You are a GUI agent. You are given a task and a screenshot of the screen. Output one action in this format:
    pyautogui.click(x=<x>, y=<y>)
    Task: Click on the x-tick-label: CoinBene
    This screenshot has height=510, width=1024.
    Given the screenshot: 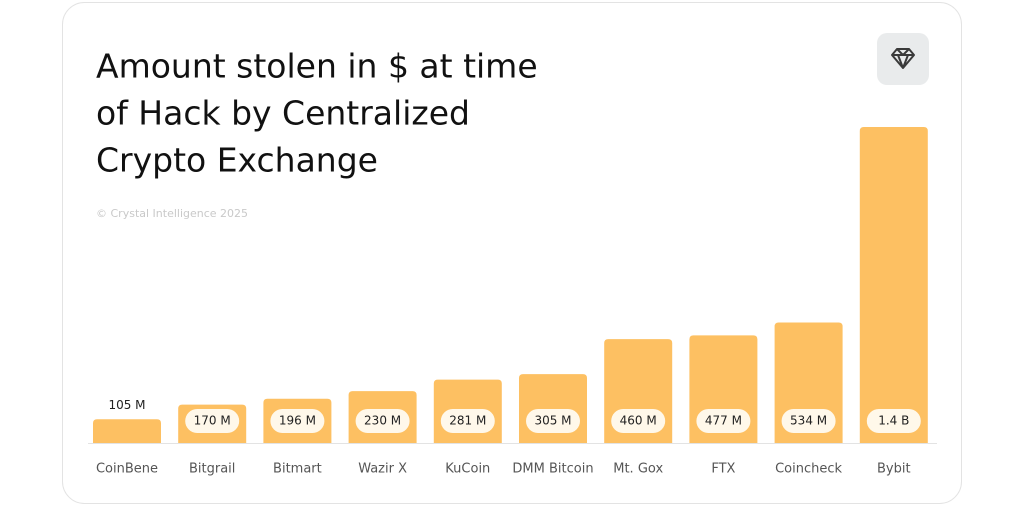 What is the action you would take?
    pyautogui.click(x=127, y=469)
    